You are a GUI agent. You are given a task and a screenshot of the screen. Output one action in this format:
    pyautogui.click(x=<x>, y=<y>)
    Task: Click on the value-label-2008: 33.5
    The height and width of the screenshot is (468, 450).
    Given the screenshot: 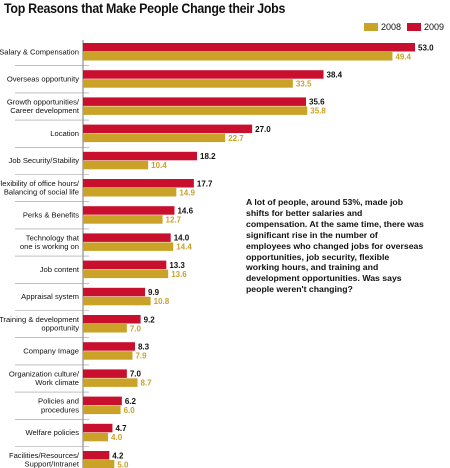 What is the action you would take?
    pyautogui.click(x=304, y=84)
    